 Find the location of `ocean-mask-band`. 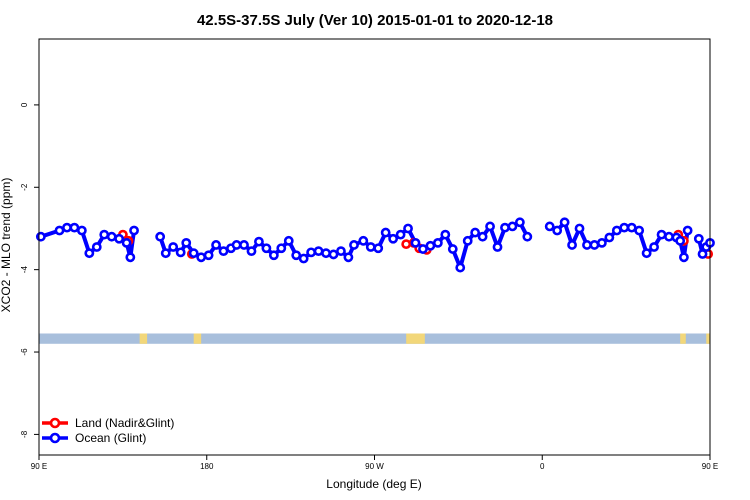

ocean-mask-band is located at coordinates (374, 338).